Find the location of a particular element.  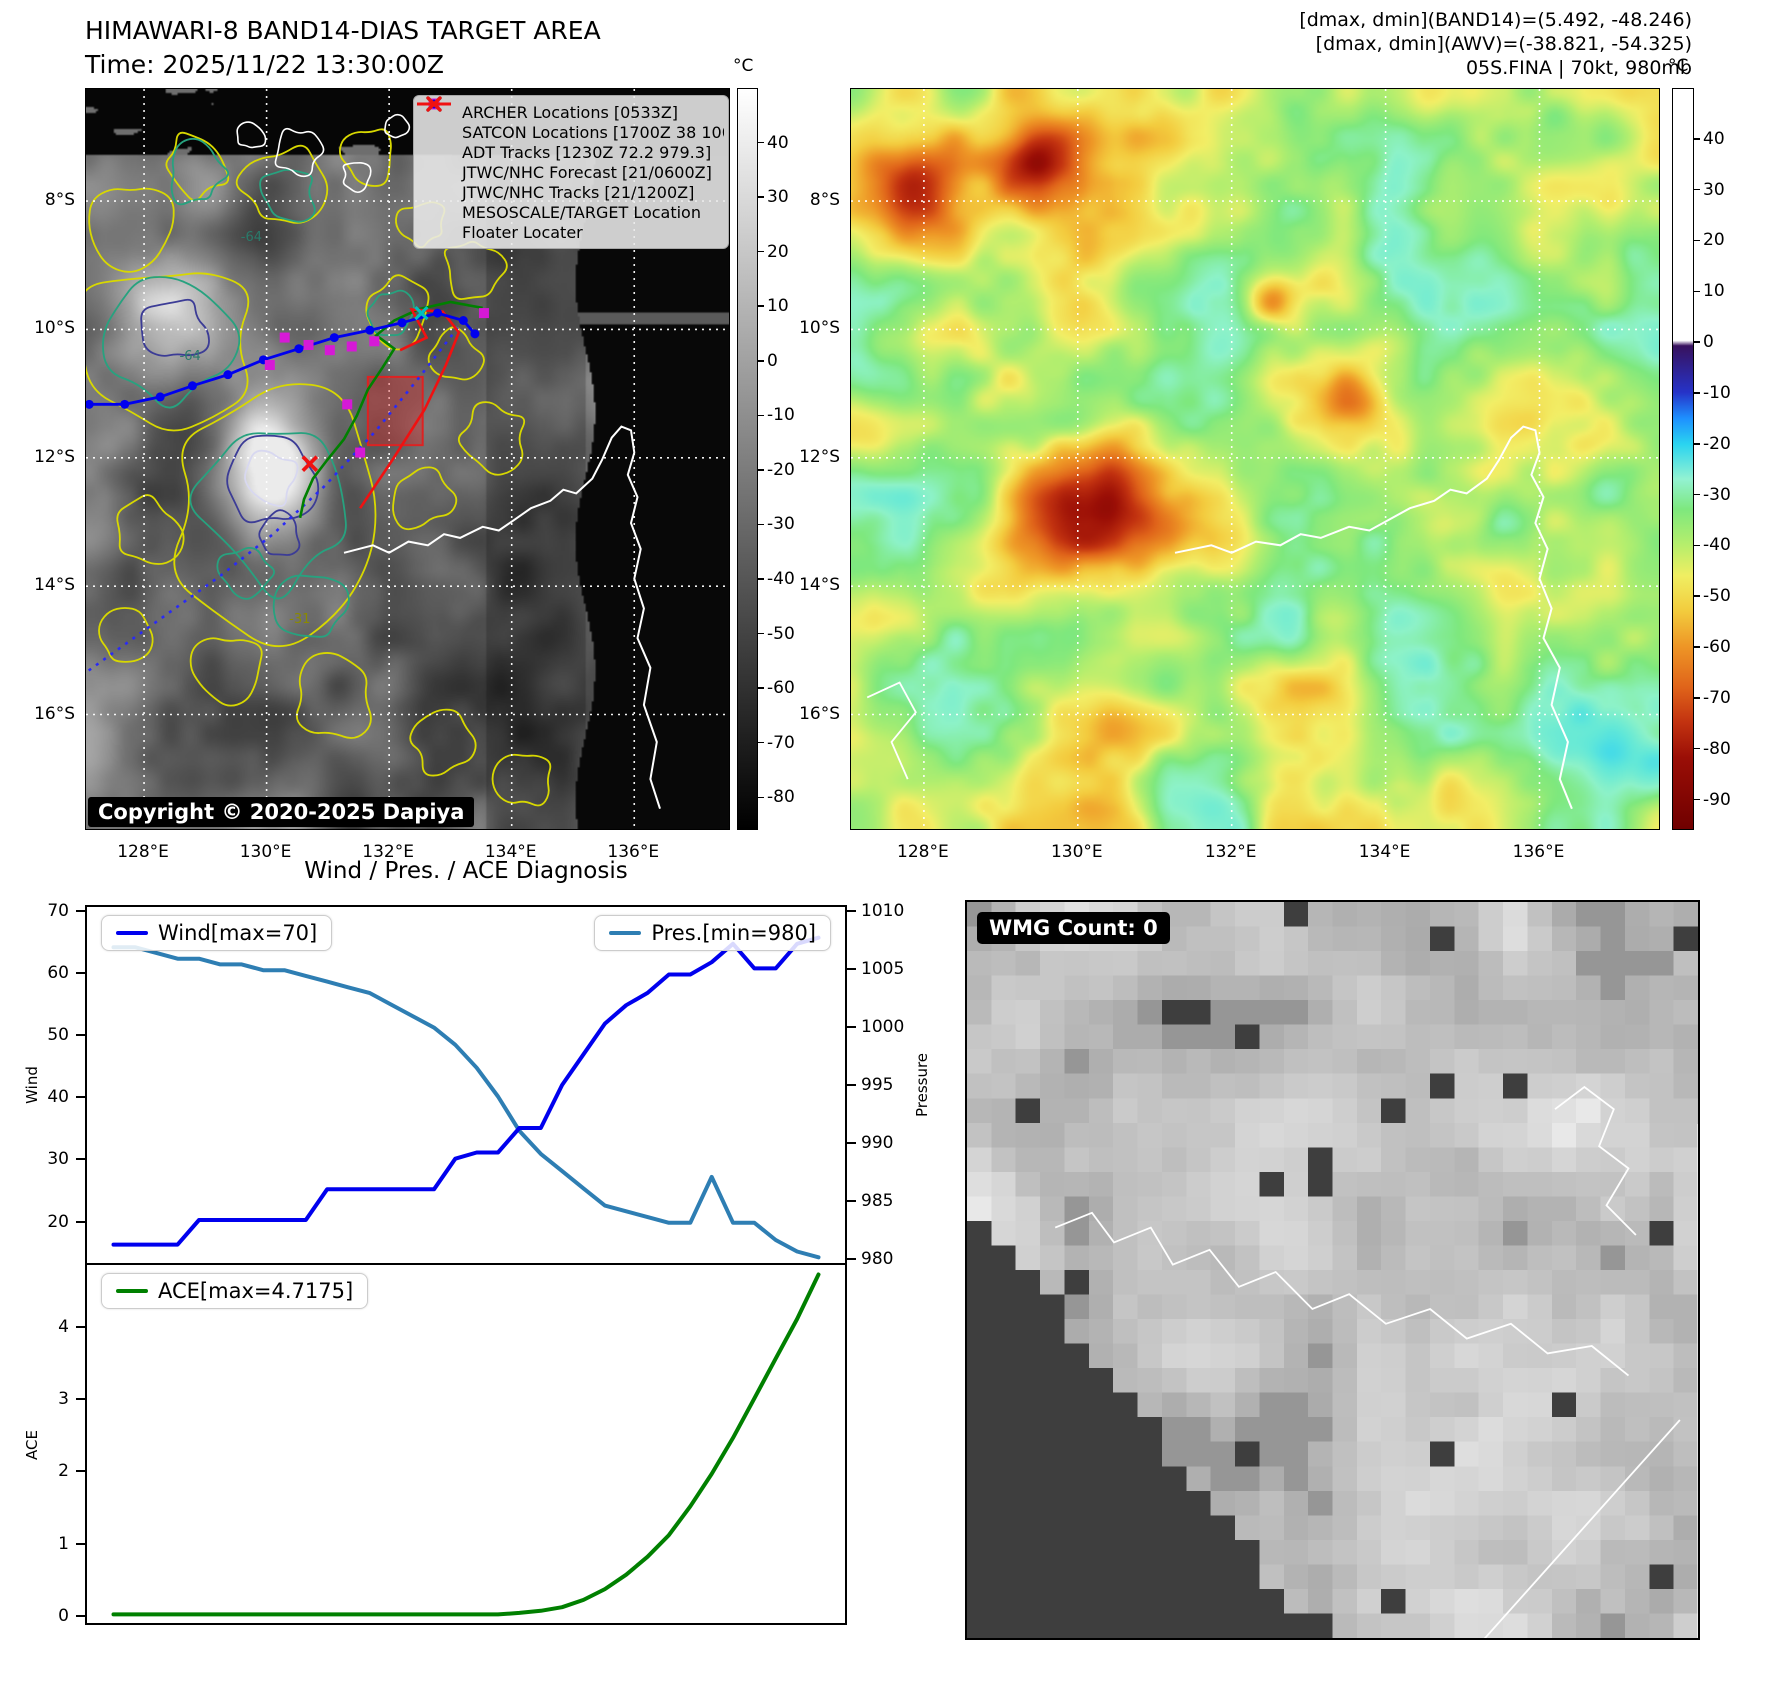

chart-tick-label: 40 is located at coordinates (58, 1097).